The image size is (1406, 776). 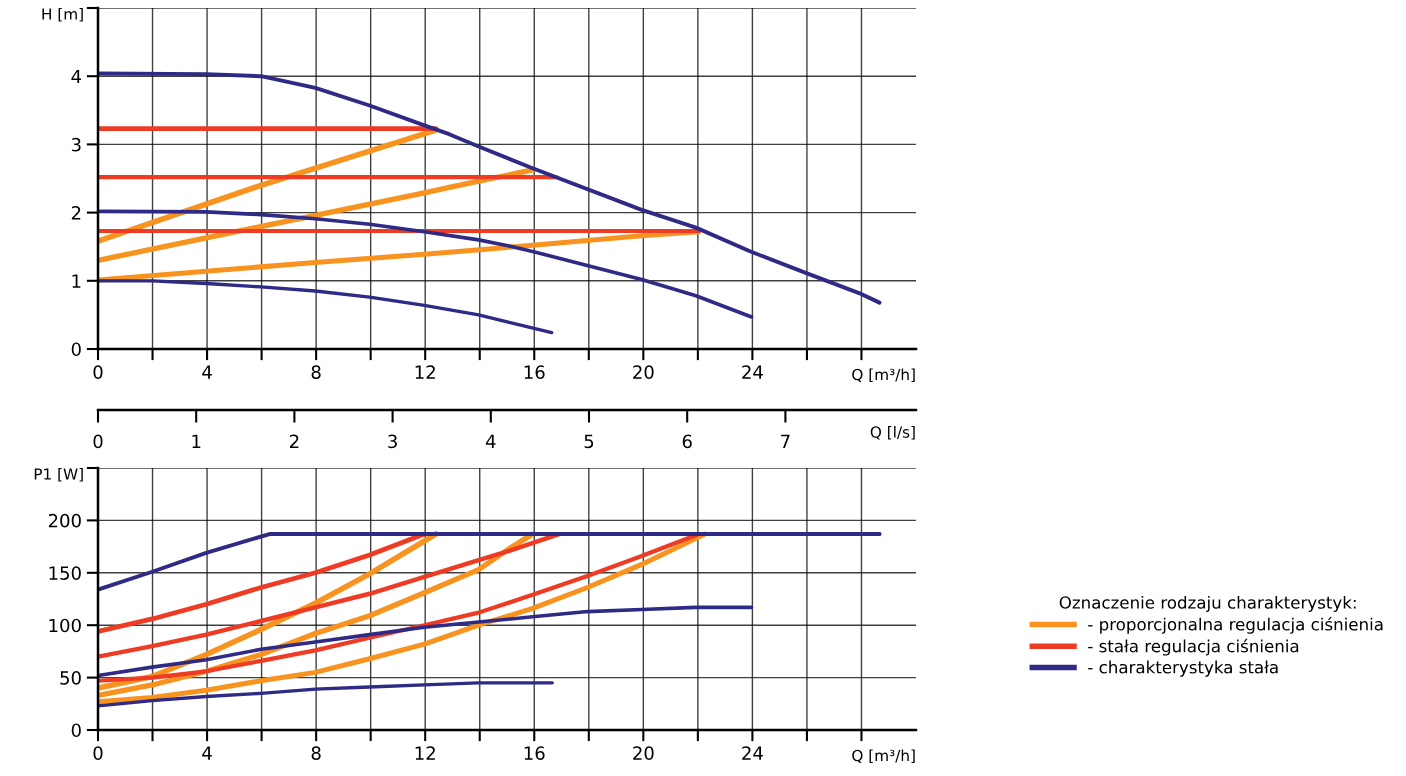 What do you see at coordinates (785, 441) in the screenshot?
I see `x2-tick-label: 7` at bounding box center [785, 441].